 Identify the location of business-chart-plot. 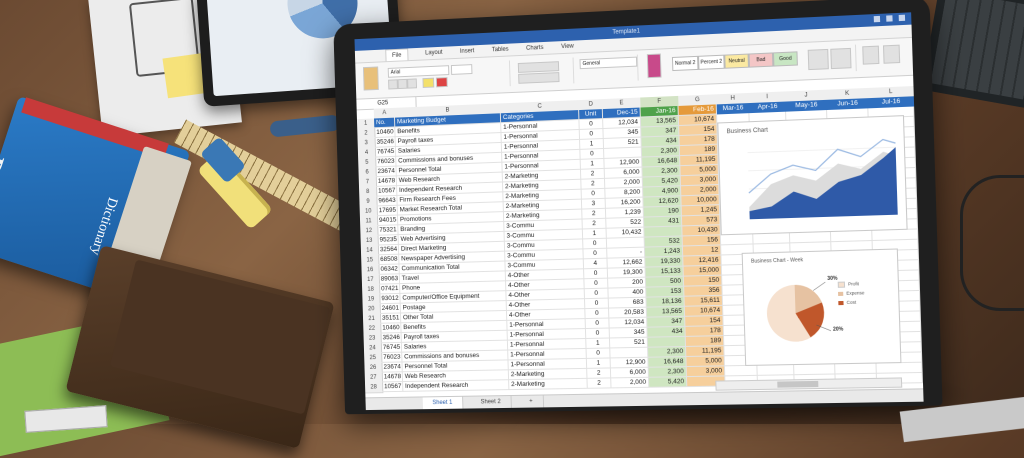
(812, 168).